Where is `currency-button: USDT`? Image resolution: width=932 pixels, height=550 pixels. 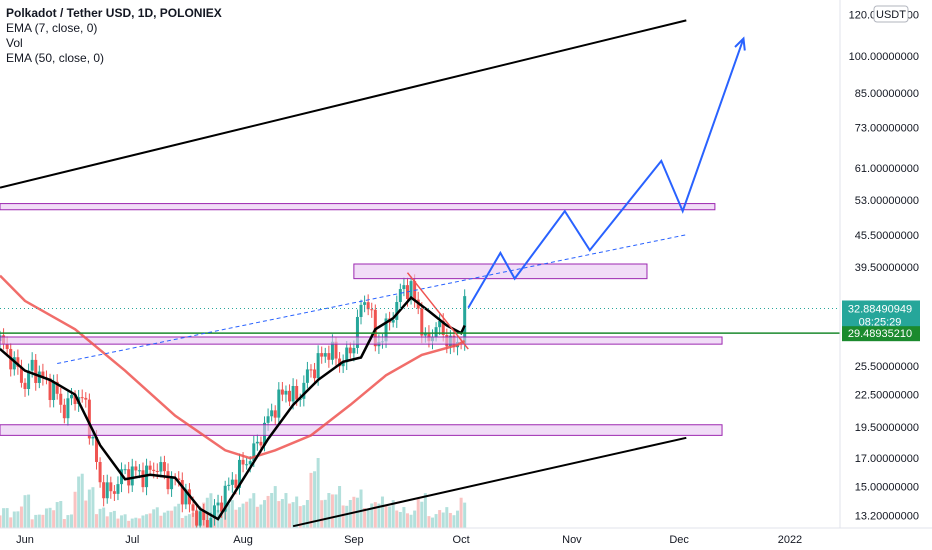
currency-button: USDT is located at coordinates (891, 14).